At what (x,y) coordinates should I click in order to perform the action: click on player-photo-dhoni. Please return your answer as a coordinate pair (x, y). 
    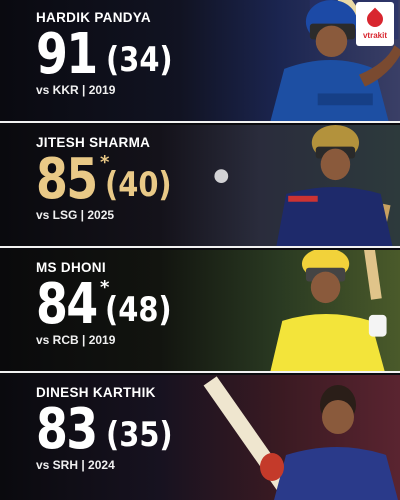
    Looking at the image, I should click on (328, 310).